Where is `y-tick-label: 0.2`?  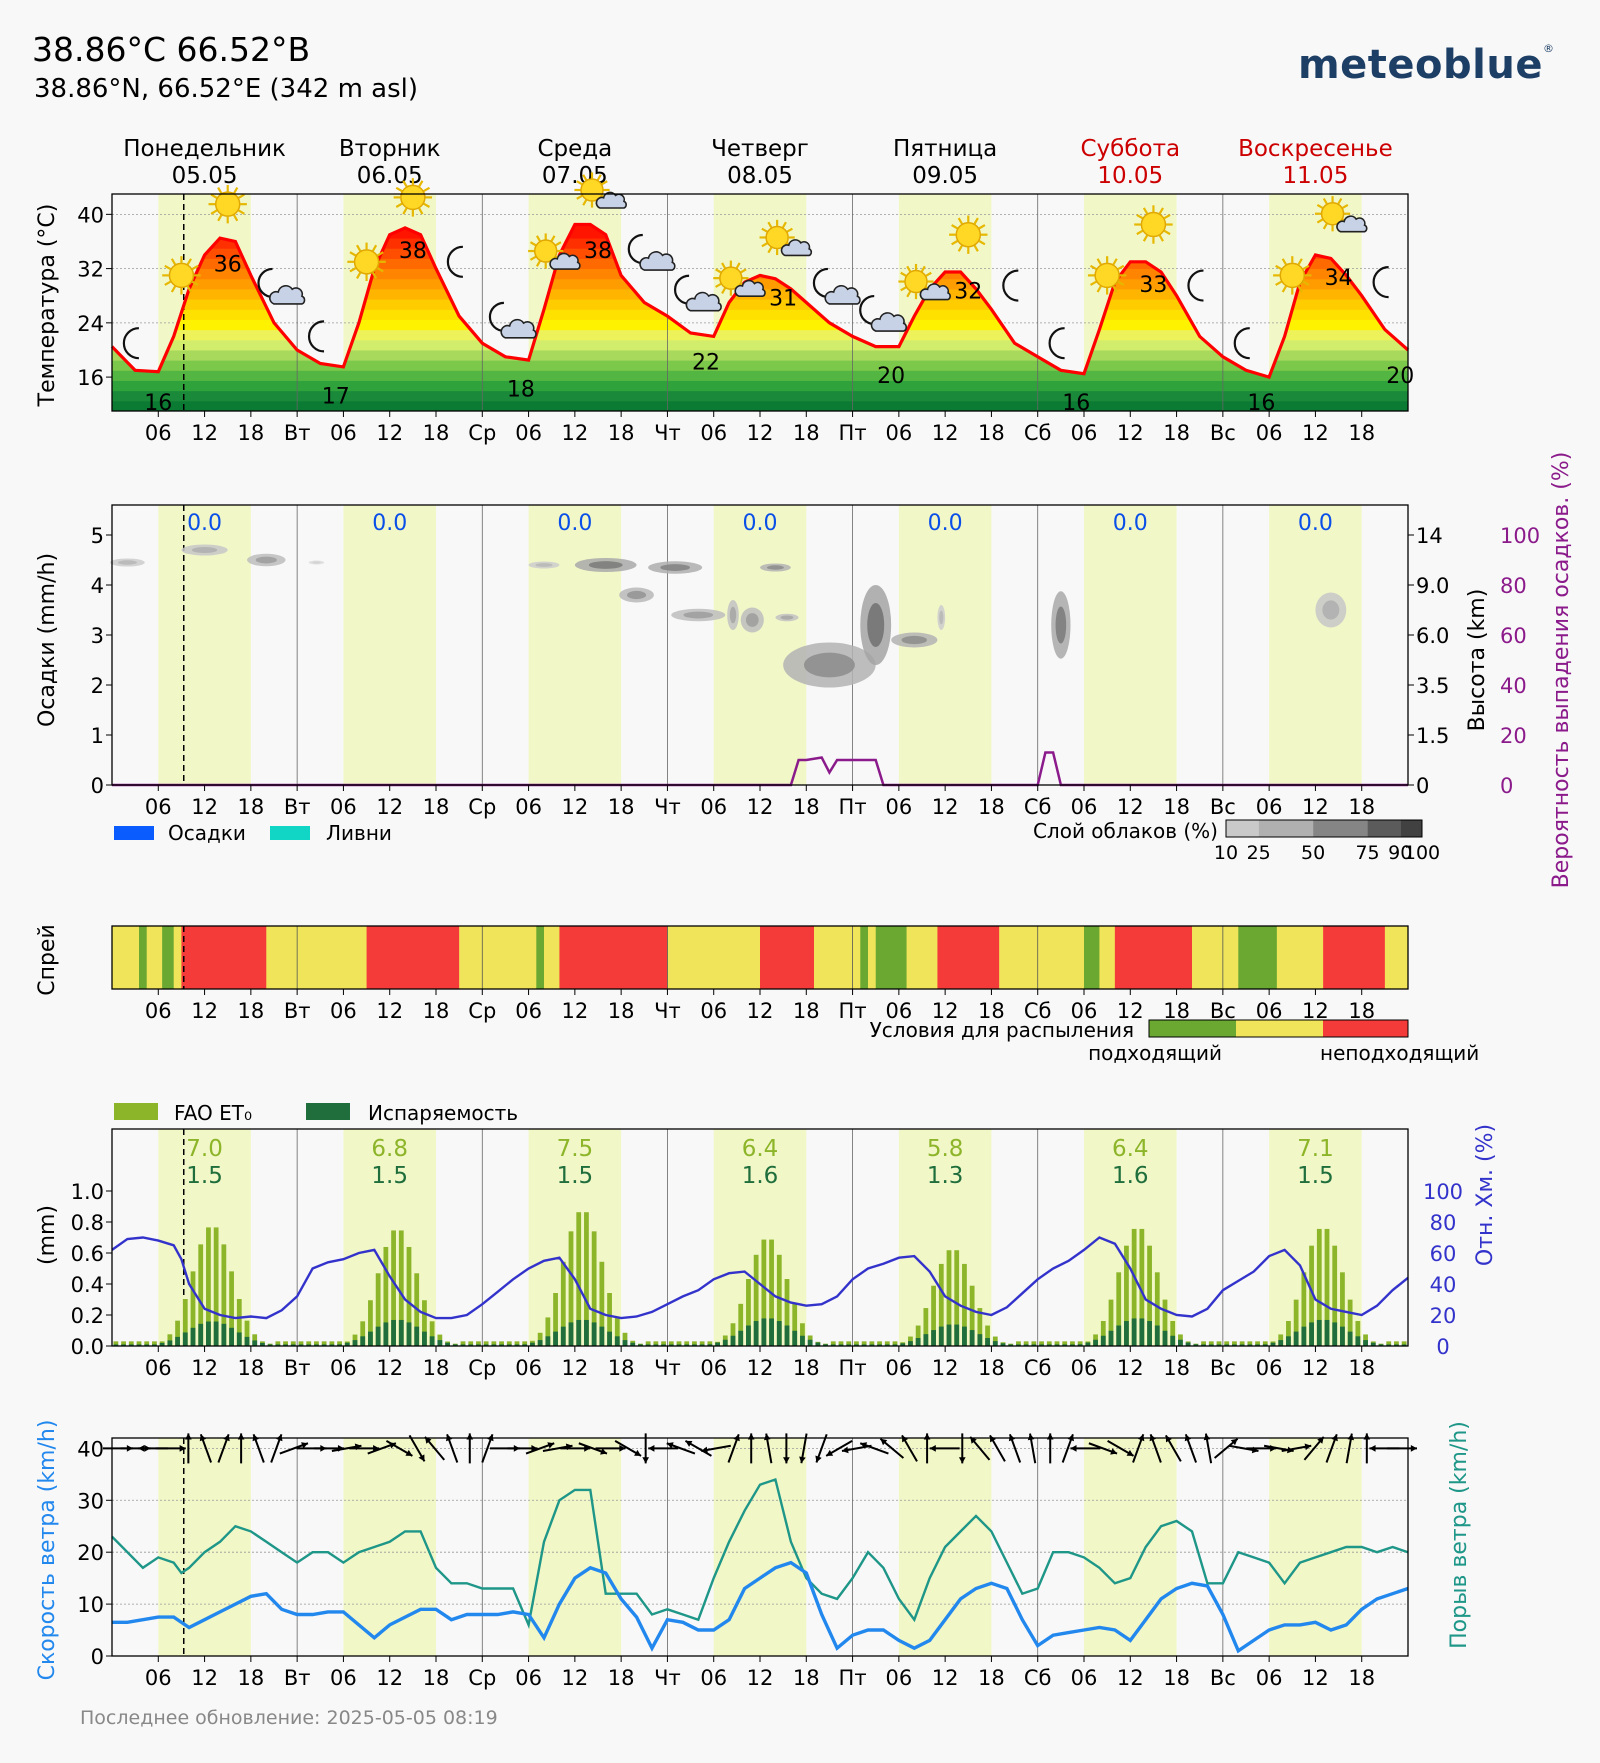
y-tick-label: 0.2 is located at coordinates (87, 1316).